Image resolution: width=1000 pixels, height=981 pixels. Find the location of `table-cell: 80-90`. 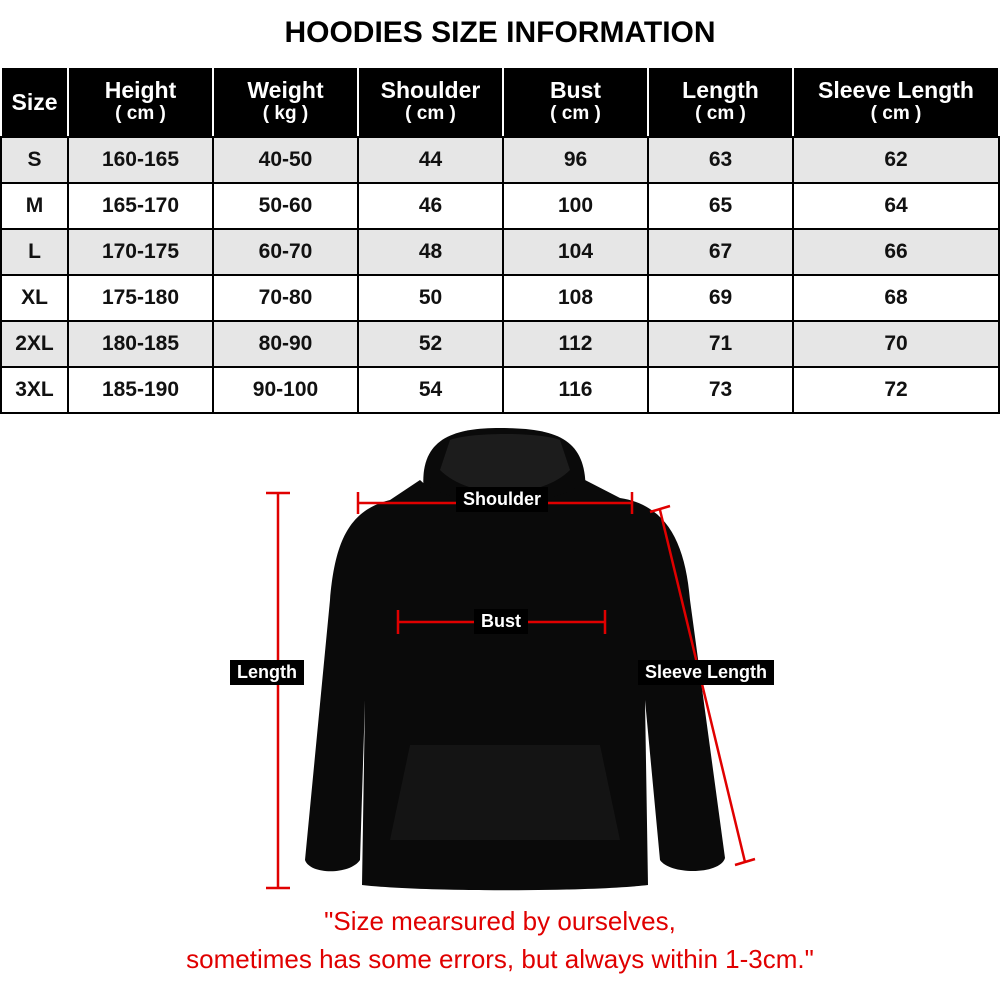

table-cell: 80-90 is located at coordinates (285, 344).